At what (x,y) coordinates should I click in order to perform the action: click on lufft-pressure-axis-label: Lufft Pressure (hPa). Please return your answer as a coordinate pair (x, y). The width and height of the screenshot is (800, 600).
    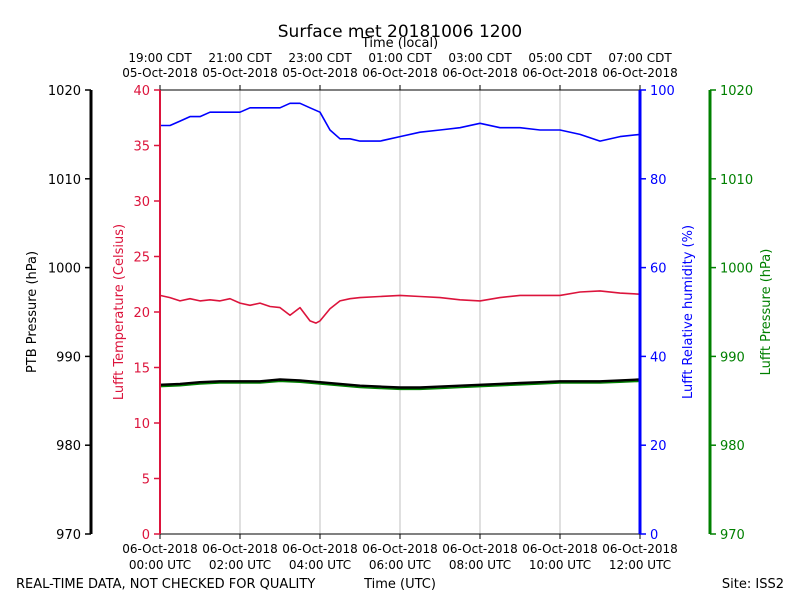
    Looking at the image, I should click on (766, 312).